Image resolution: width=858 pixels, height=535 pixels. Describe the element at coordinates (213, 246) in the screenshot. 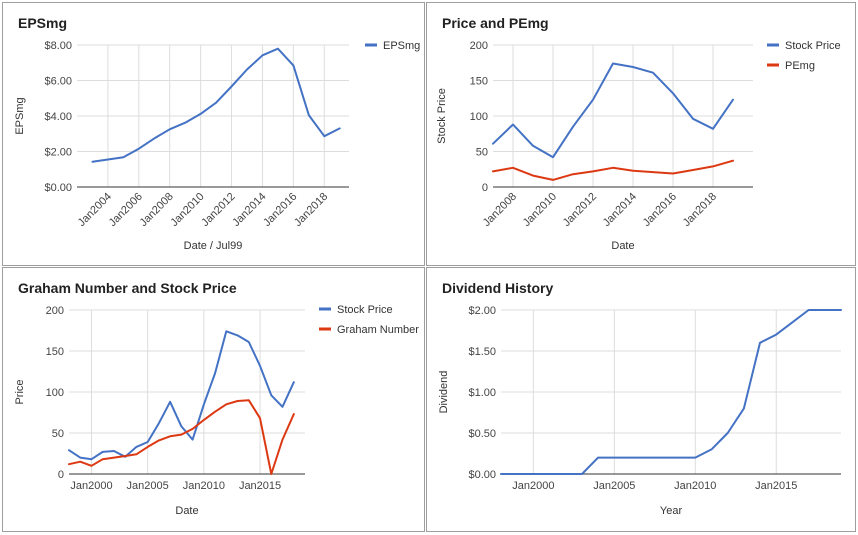

I see `x-axis-title: Date / Jul99` at that location.